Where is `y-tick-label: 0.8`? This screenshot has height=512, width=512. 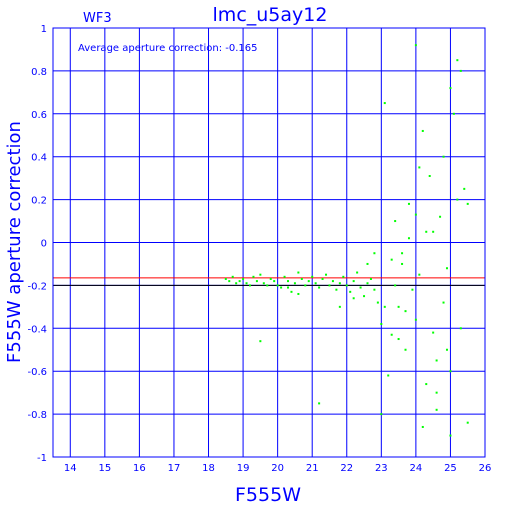
y-tick-label: 0.8 is located at coordinates (39, 72).